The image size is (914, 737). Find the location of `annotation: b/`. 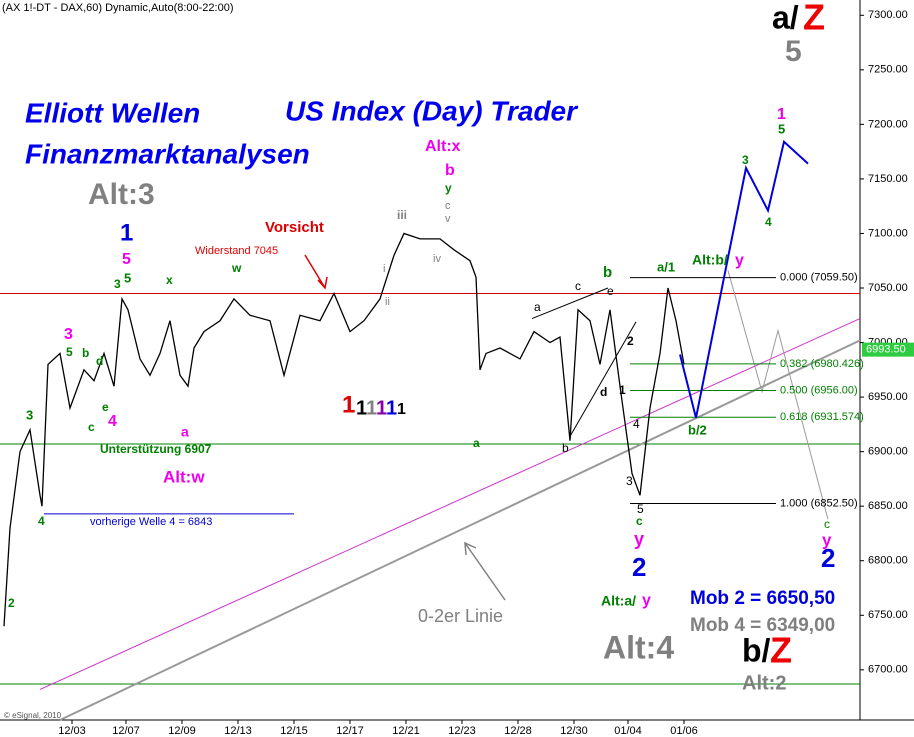

annotation: b/ is located at coordinates (756, 650).